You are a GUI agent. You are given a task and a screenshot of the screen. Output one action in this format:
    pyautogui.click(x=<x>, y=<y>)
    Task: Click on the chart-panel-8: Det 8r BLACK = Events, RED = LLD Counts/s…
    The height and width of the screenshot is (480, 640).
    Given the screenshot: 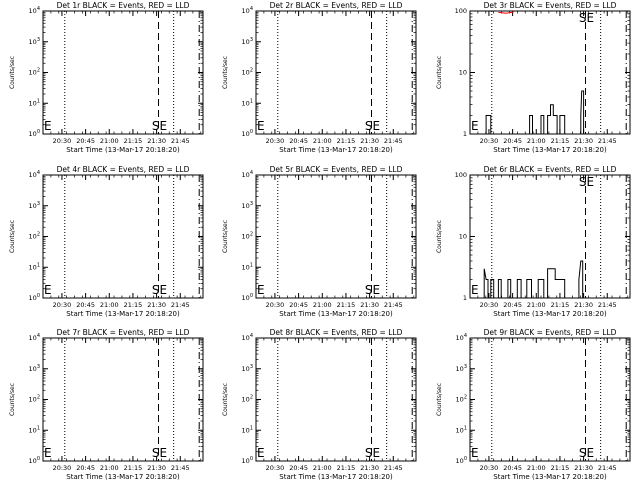 What is the action you would take?
    pyautogui.click(x=319, y=404)
    